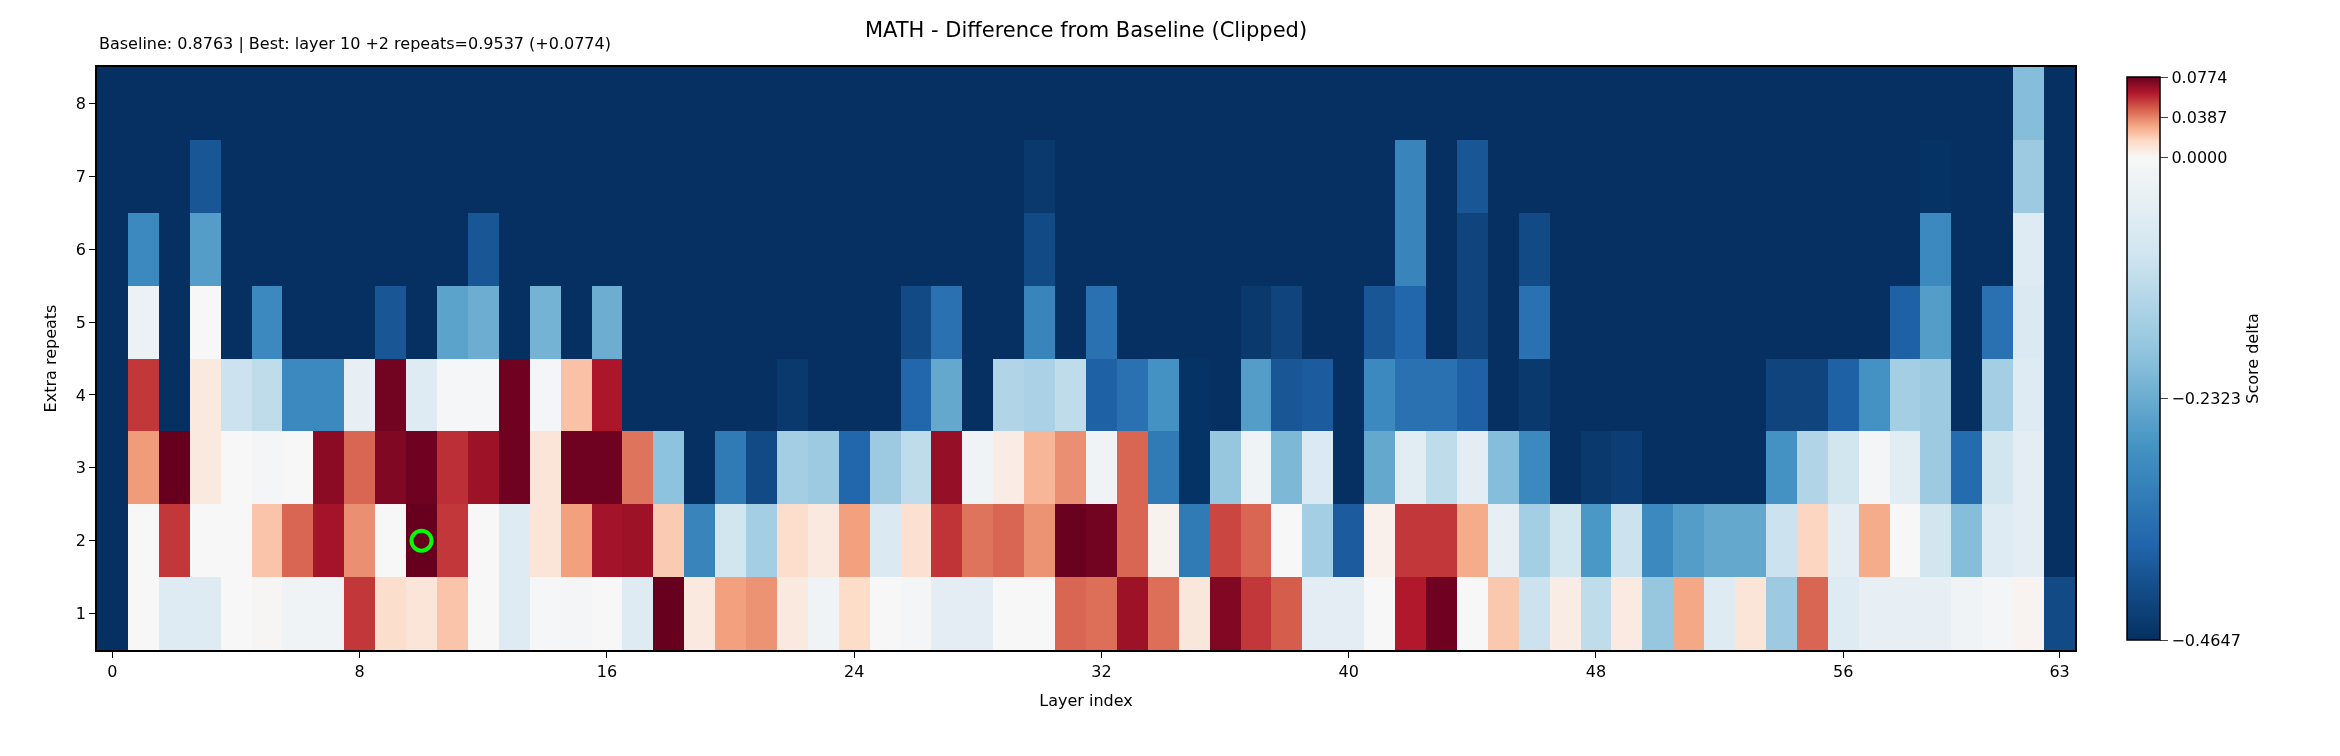 This screenshot has width=2340, height=756. I want to click on y-tick-label: 8, so click(81, 104).